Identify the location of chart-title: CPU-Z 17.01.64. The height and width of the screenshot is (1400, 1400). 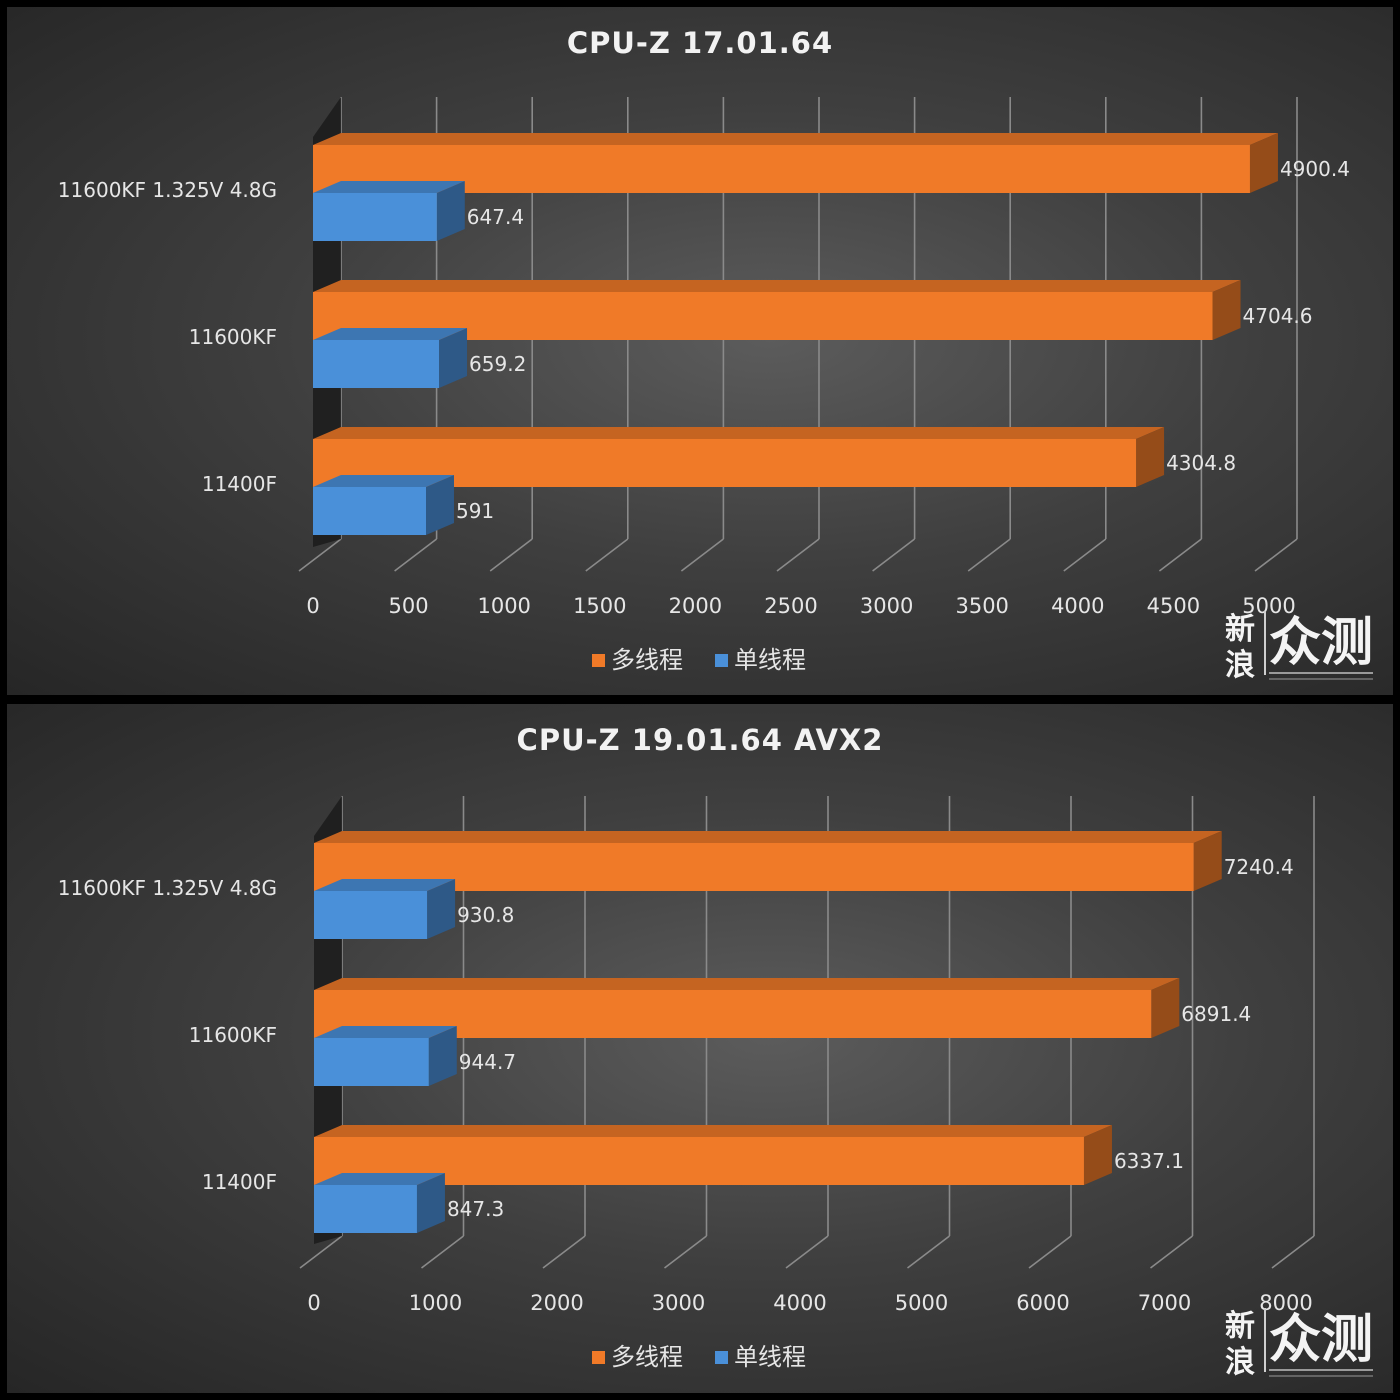
(700, 43).